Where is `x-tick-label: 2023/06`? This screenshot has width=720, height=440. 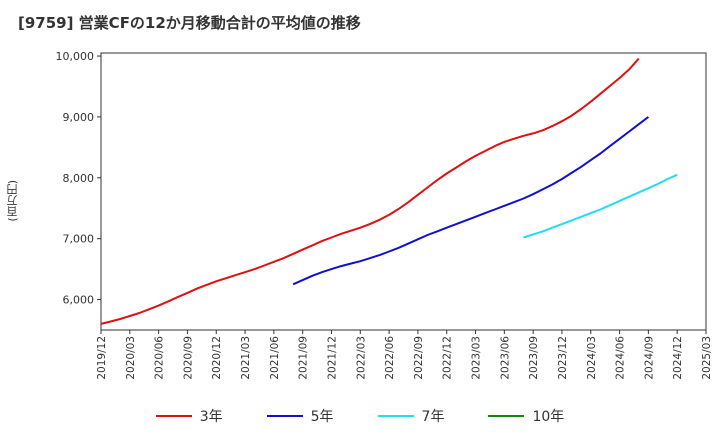 x-tick-label: 2023/06 is located at coordinates (505, 358).